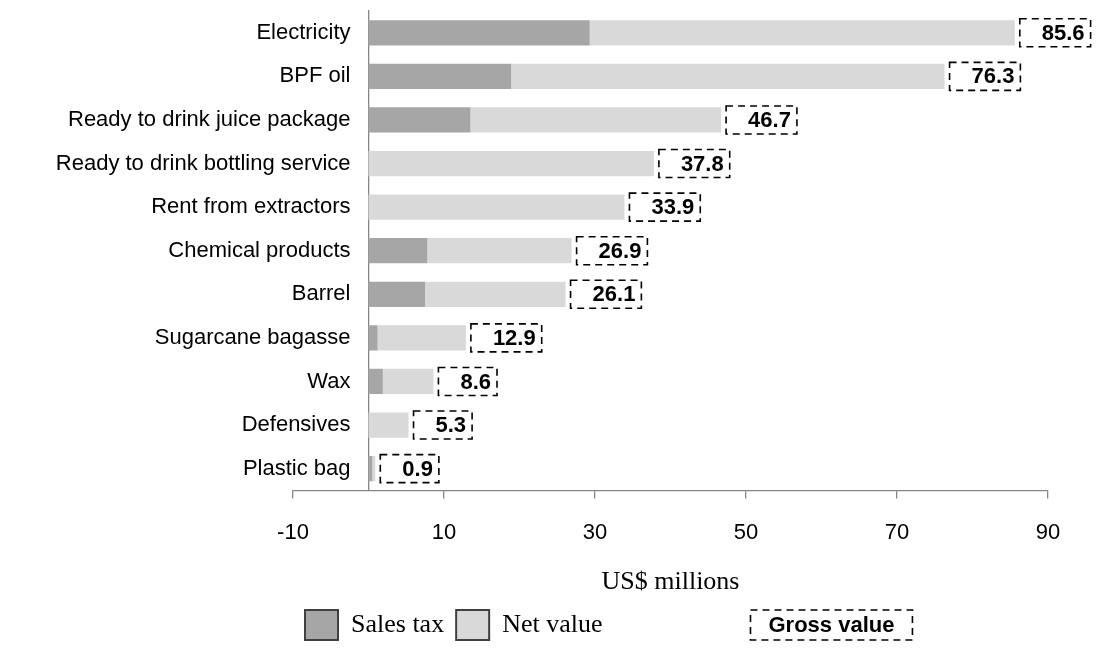 This screenshot has width=1107, height=650. I want to click on legend-label: Sales tax, so click(398, 623).